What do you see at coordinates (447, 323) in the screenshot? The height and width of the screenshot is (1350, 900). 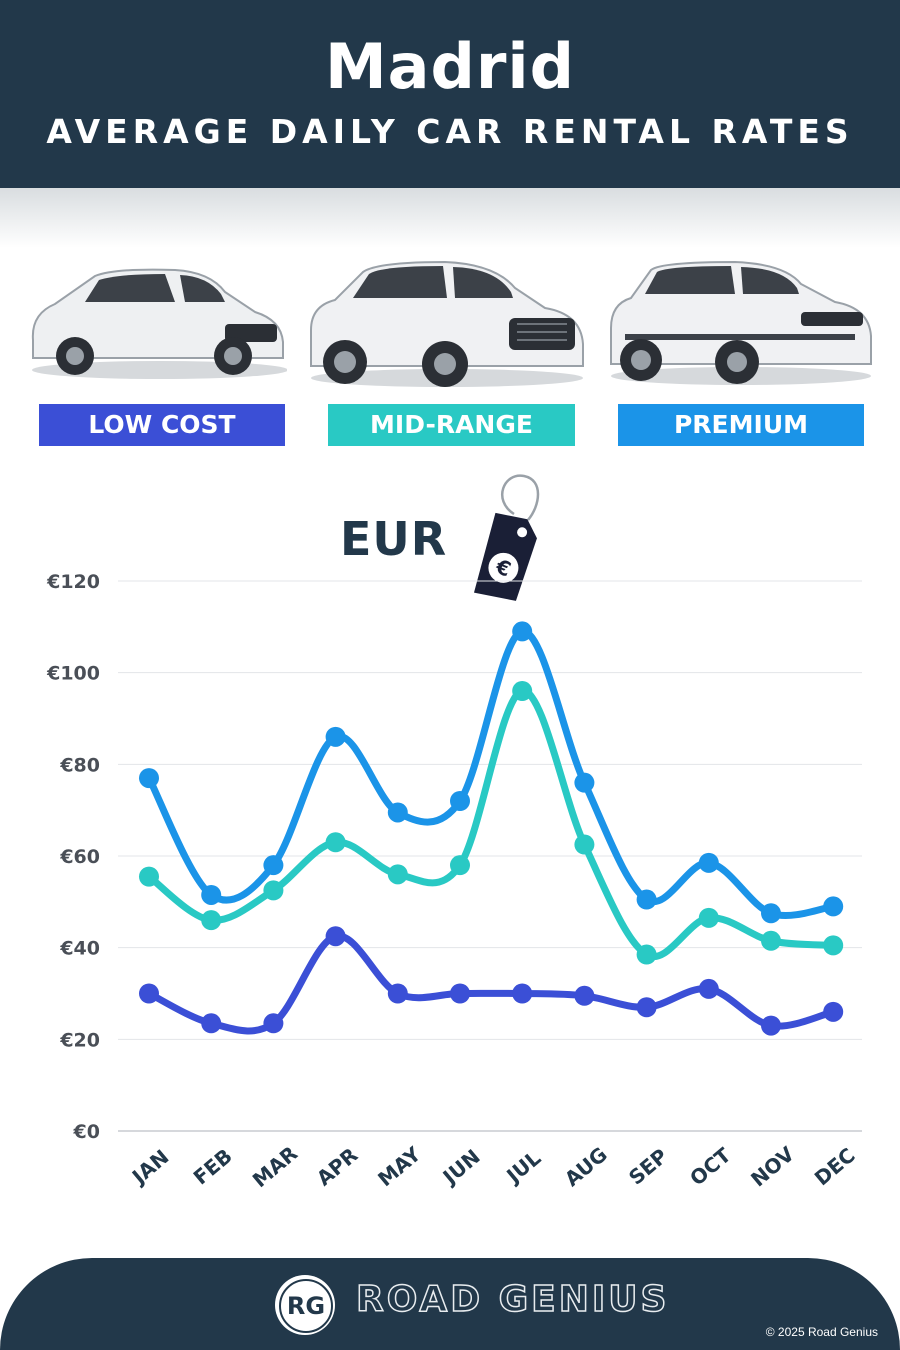 I see `suv-car-icon` at bounding box center [447, 323].